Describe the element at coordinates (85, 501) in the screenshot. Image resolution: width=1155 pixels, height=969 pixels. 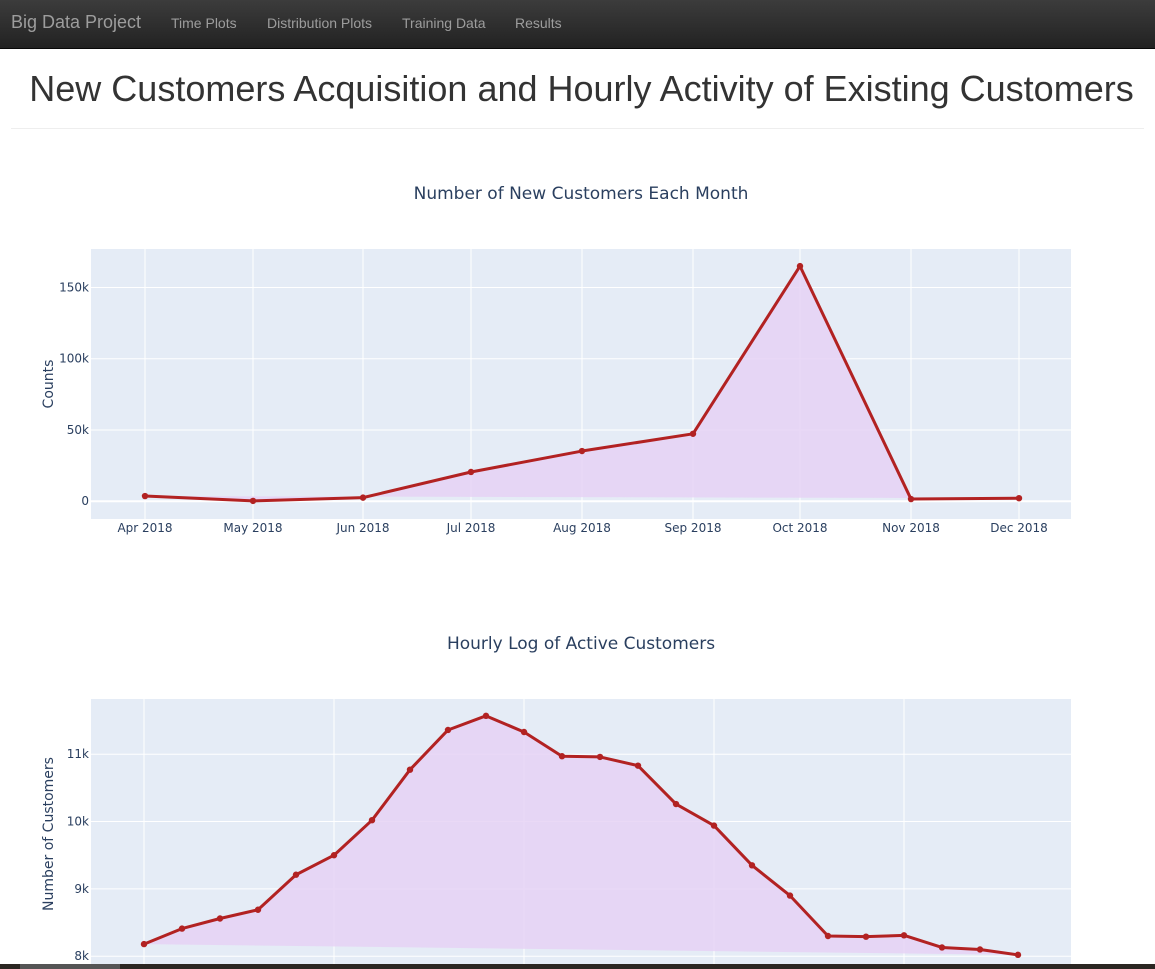
I see `y-tick-label: 0` at that location.